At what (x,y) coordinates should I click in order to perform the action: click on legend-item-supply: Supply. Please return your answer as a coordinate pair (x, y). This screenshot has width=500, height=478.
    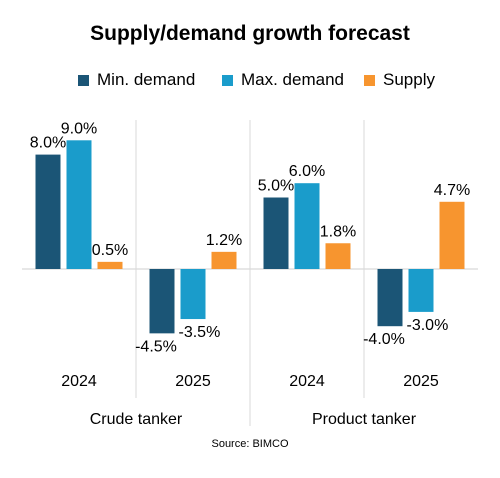
    Looking at the image, I should click on (399, 80).